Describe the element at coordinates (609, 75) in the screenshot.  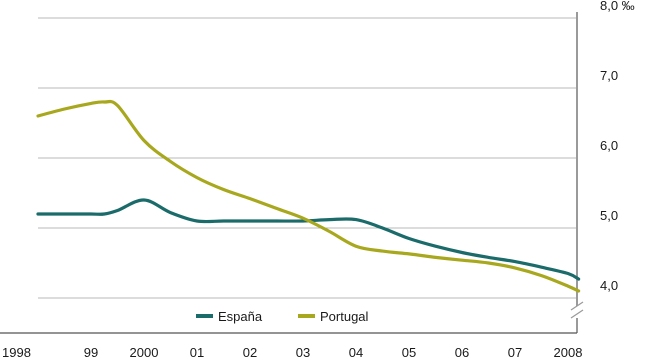
I see `y-tick-label-3: 7,0` at that location.